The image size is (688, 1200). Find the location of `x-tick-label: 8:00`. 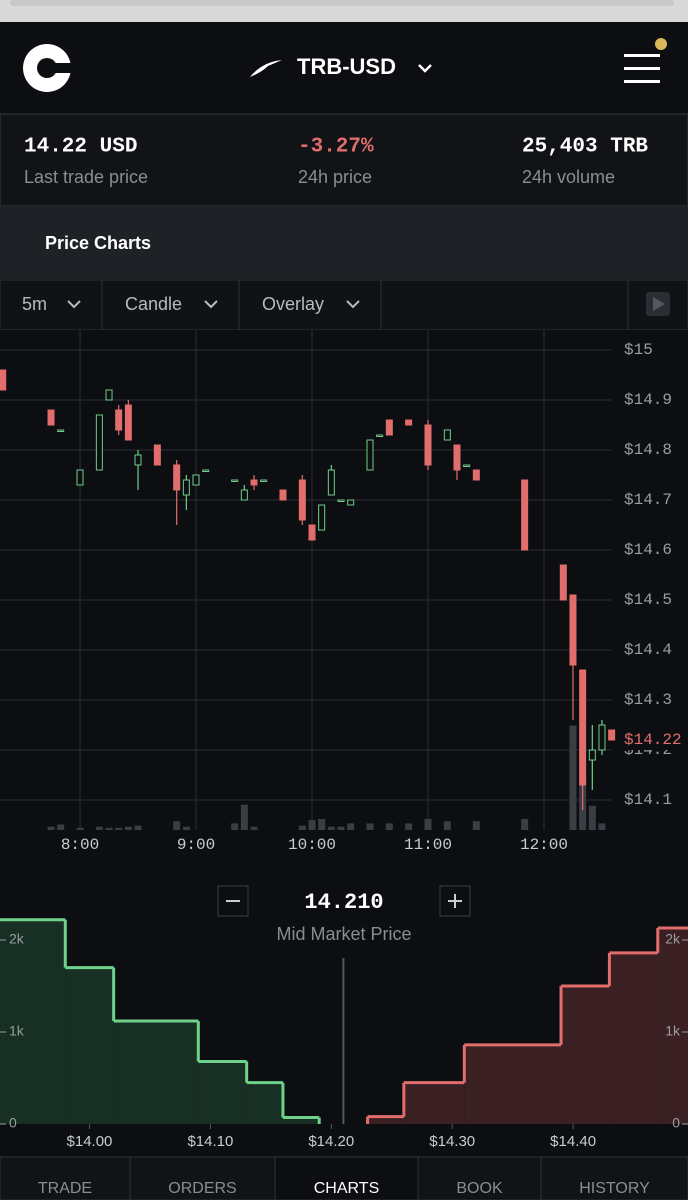

x-tick-label: 8:00 is located at coordinates (80, 845).